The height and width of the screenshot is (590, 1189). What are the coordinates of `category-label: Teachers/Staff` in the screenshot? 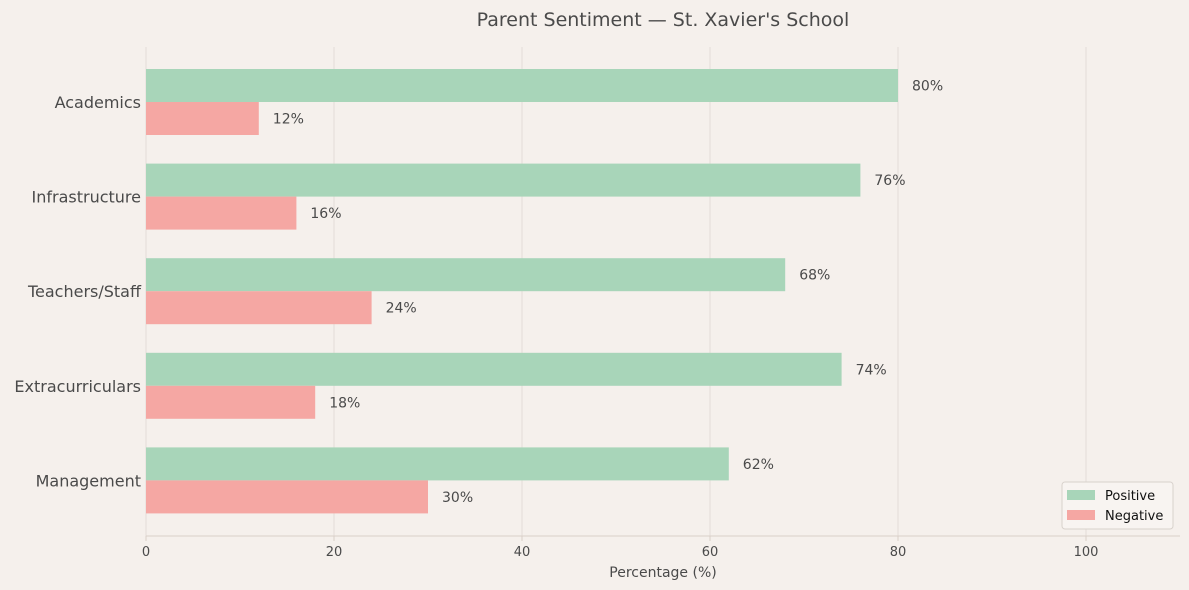 It's located at (84, 291).